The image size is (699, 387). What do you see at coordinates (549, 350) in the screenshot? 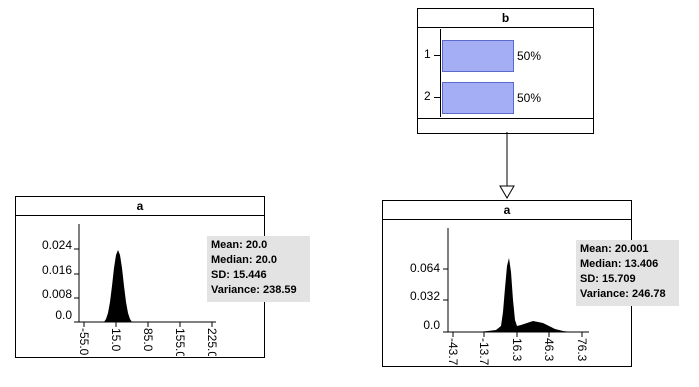
I see `x-tick-label: 46.3` at bounding box center [549, 350].